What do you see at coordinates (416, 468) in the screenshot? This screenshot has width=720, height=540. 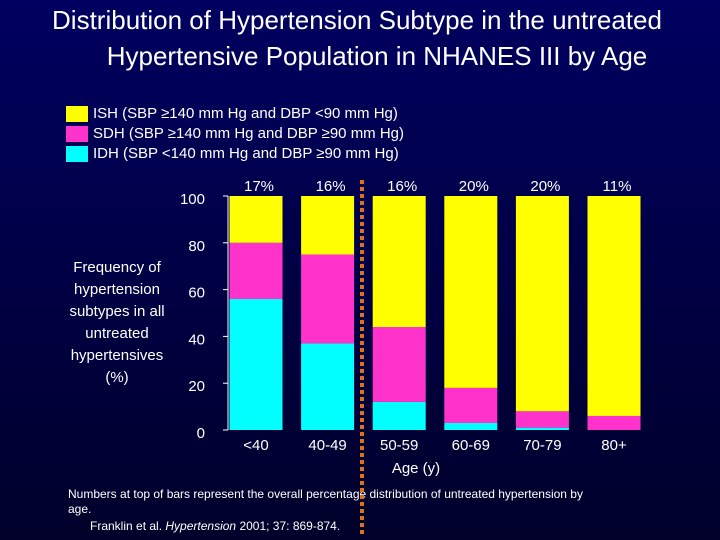 I see `x-axis-label: Age (y)` at bounding box center [416, 468].